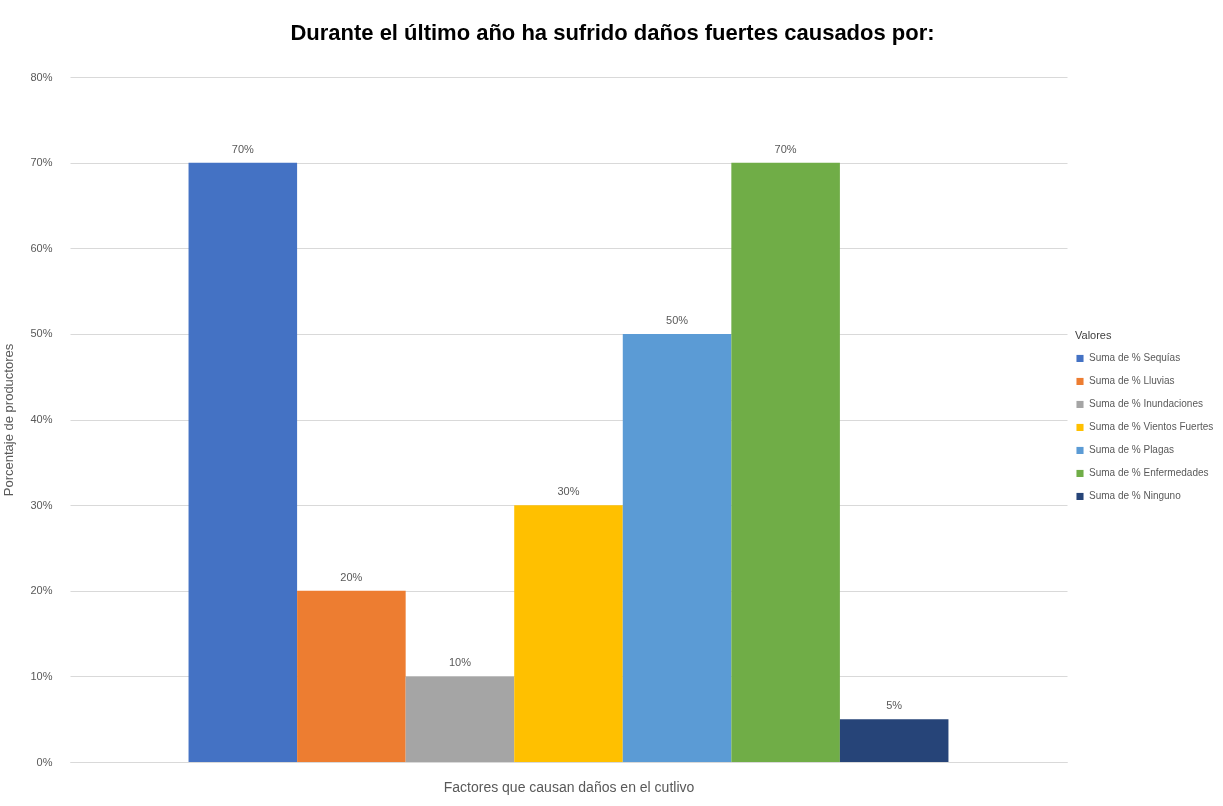 The image size is (1223, 806). Describe the element at coordinates (9, 420) in the screenshot. I see `y-axis-title: Porcentaje de productores` at that location.